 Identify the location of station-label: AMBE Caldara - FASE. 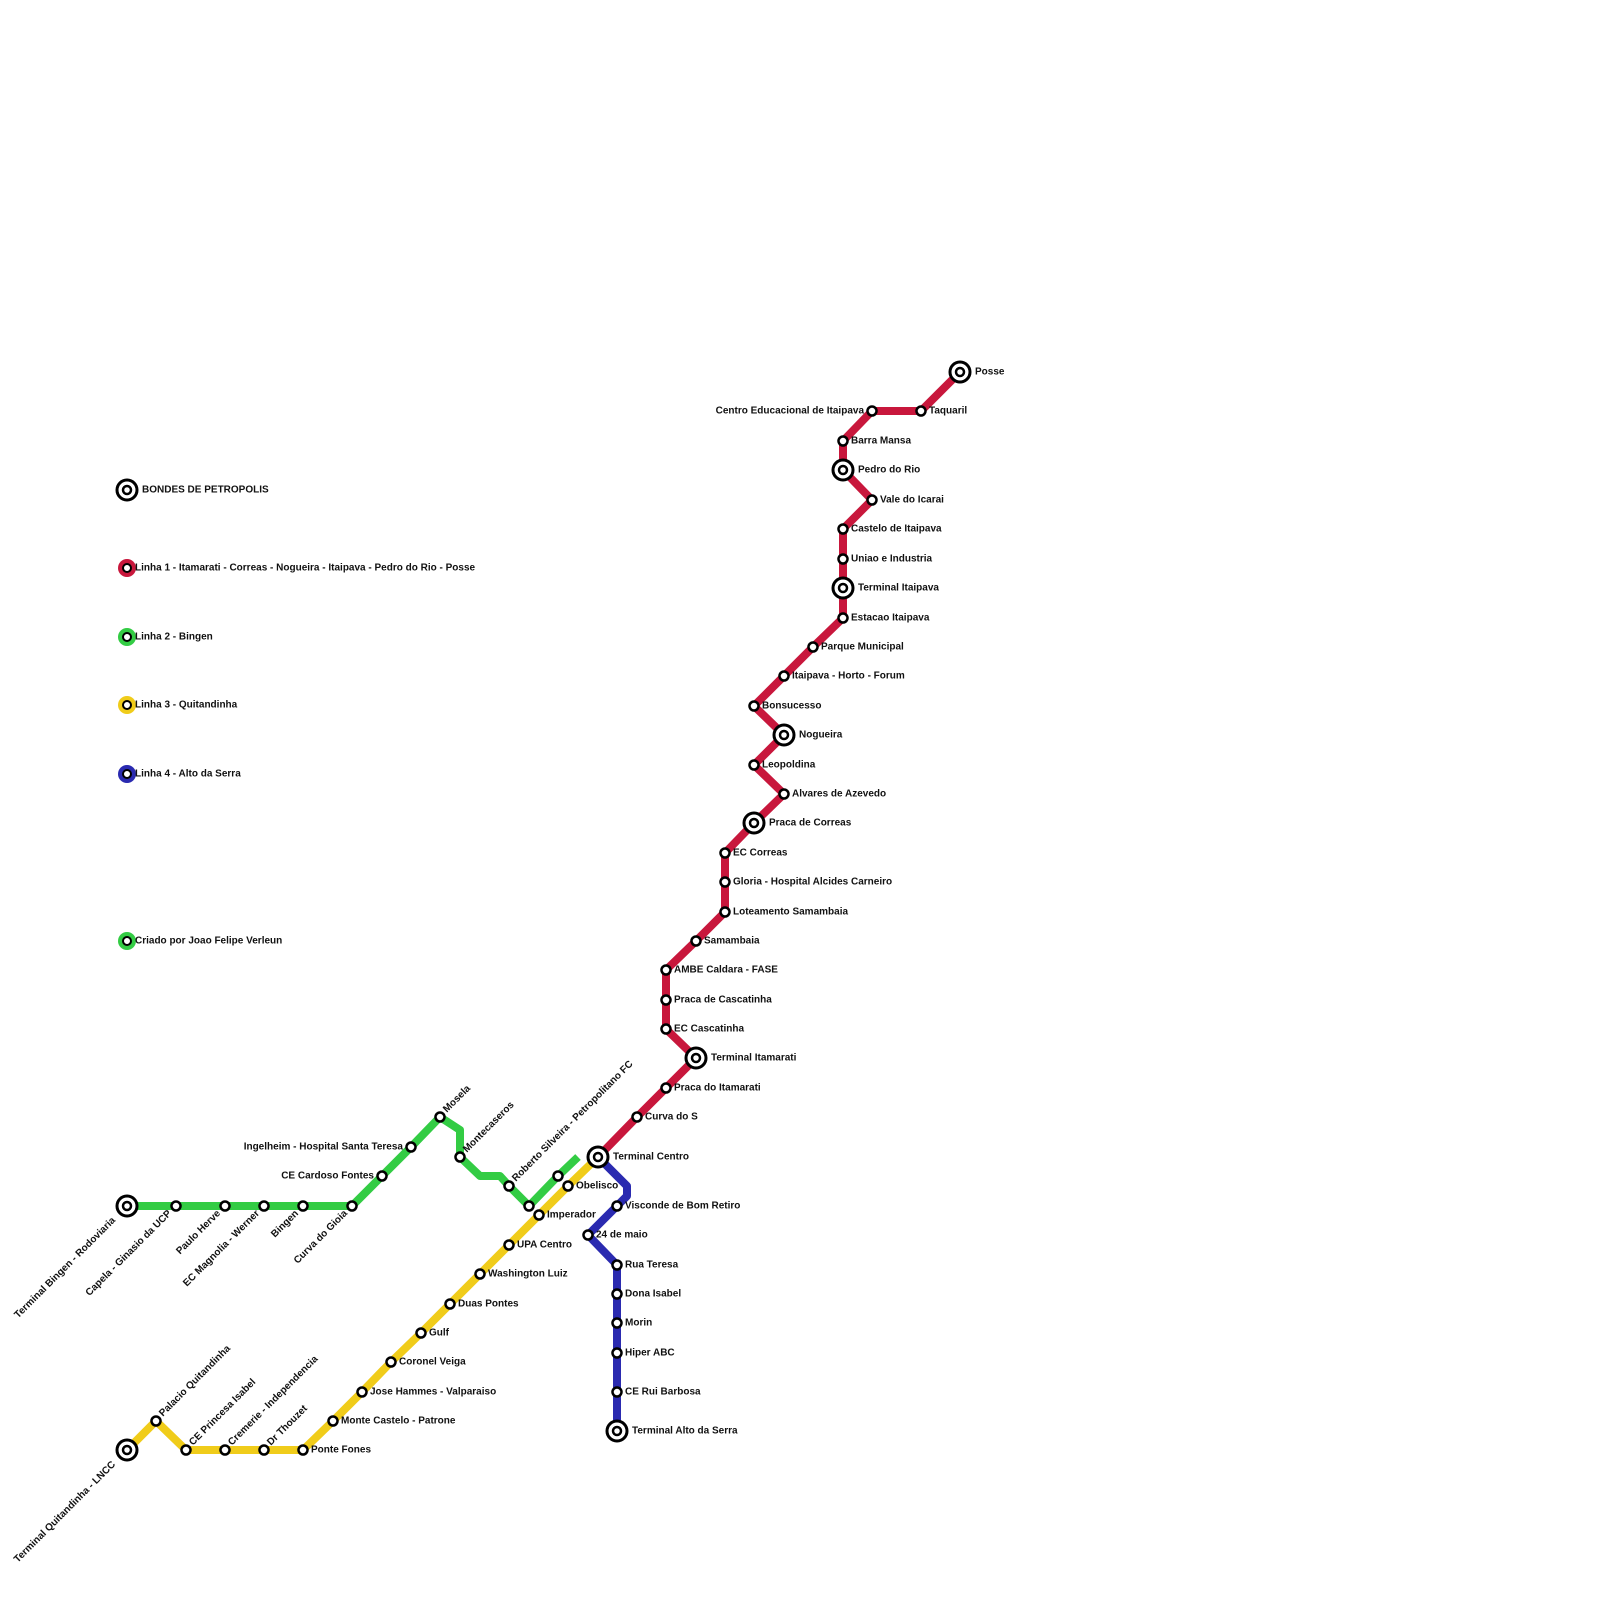
(726, 970).